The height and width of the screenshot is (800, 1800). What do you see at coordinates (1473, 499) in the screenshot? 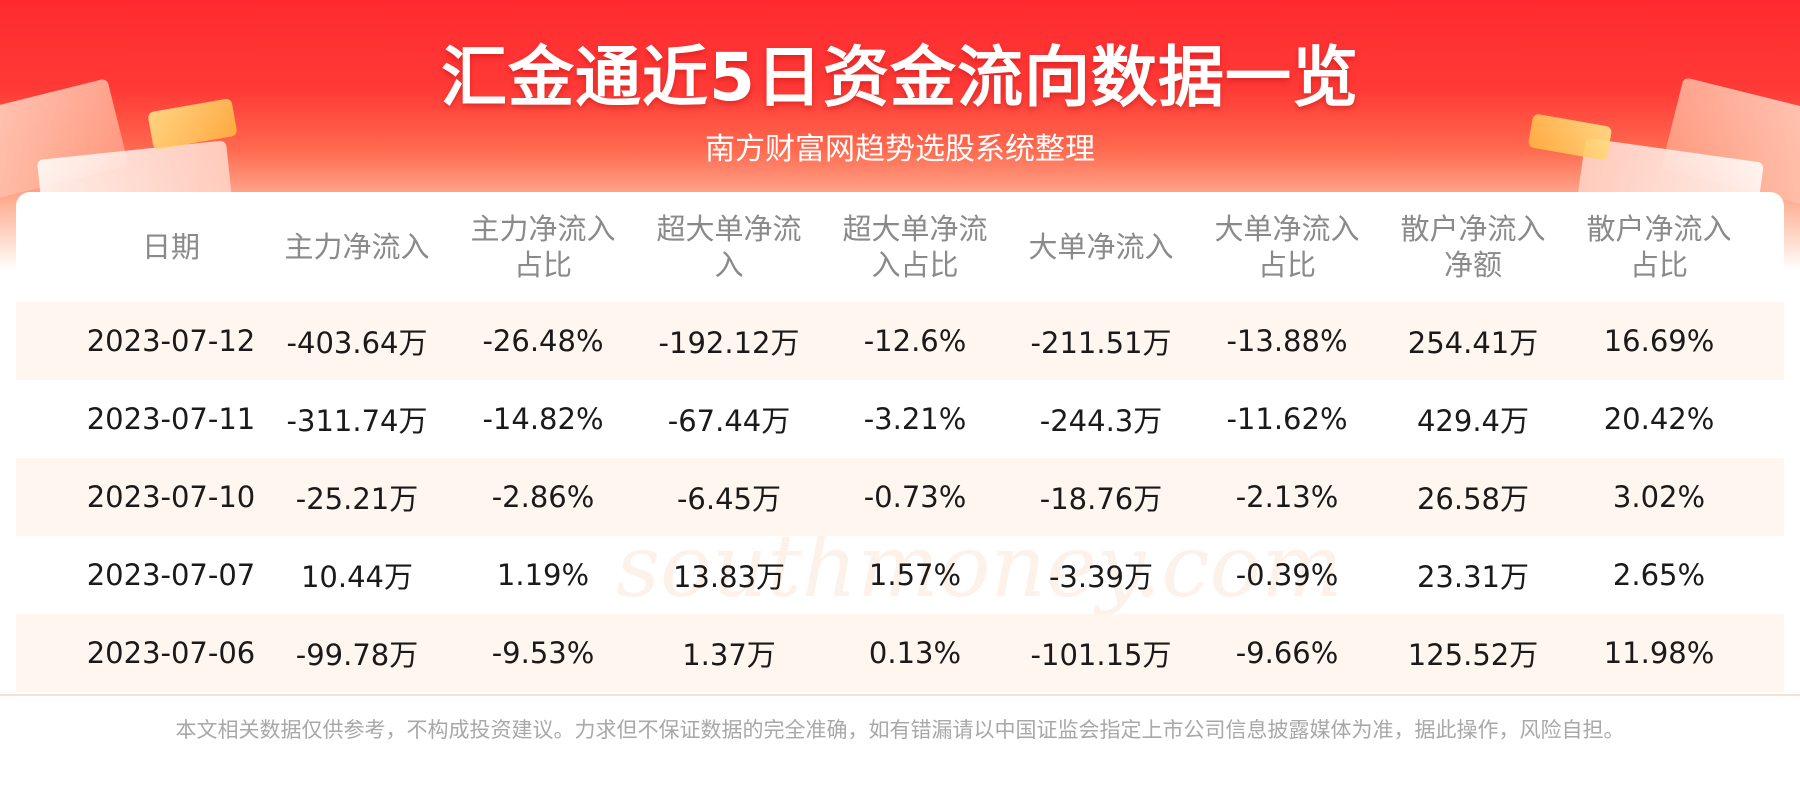
I see `table-cell: 26.58万` at bounding box center [1473, 499].